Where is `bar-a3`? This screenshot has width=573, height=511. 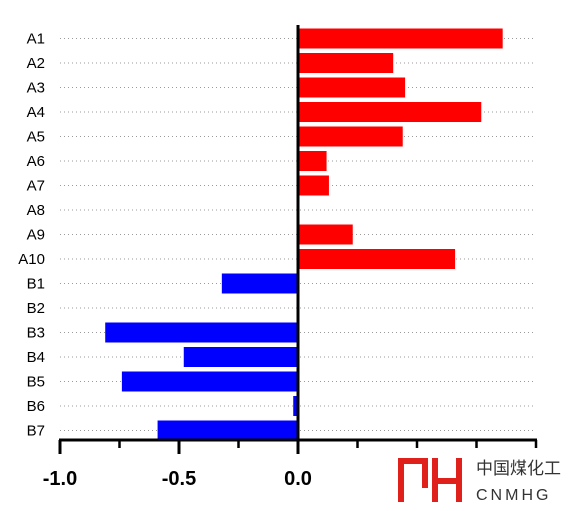 bar-a3 is located at coordinates (352, 87).